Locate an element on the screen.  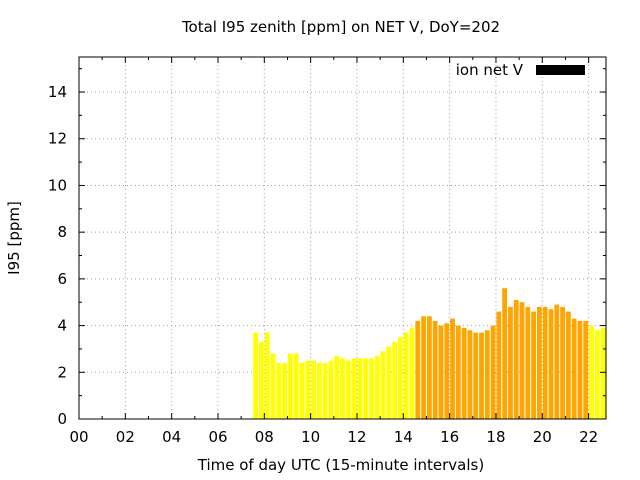
y-tick-label: 4 is located at coordinates (62, 326).